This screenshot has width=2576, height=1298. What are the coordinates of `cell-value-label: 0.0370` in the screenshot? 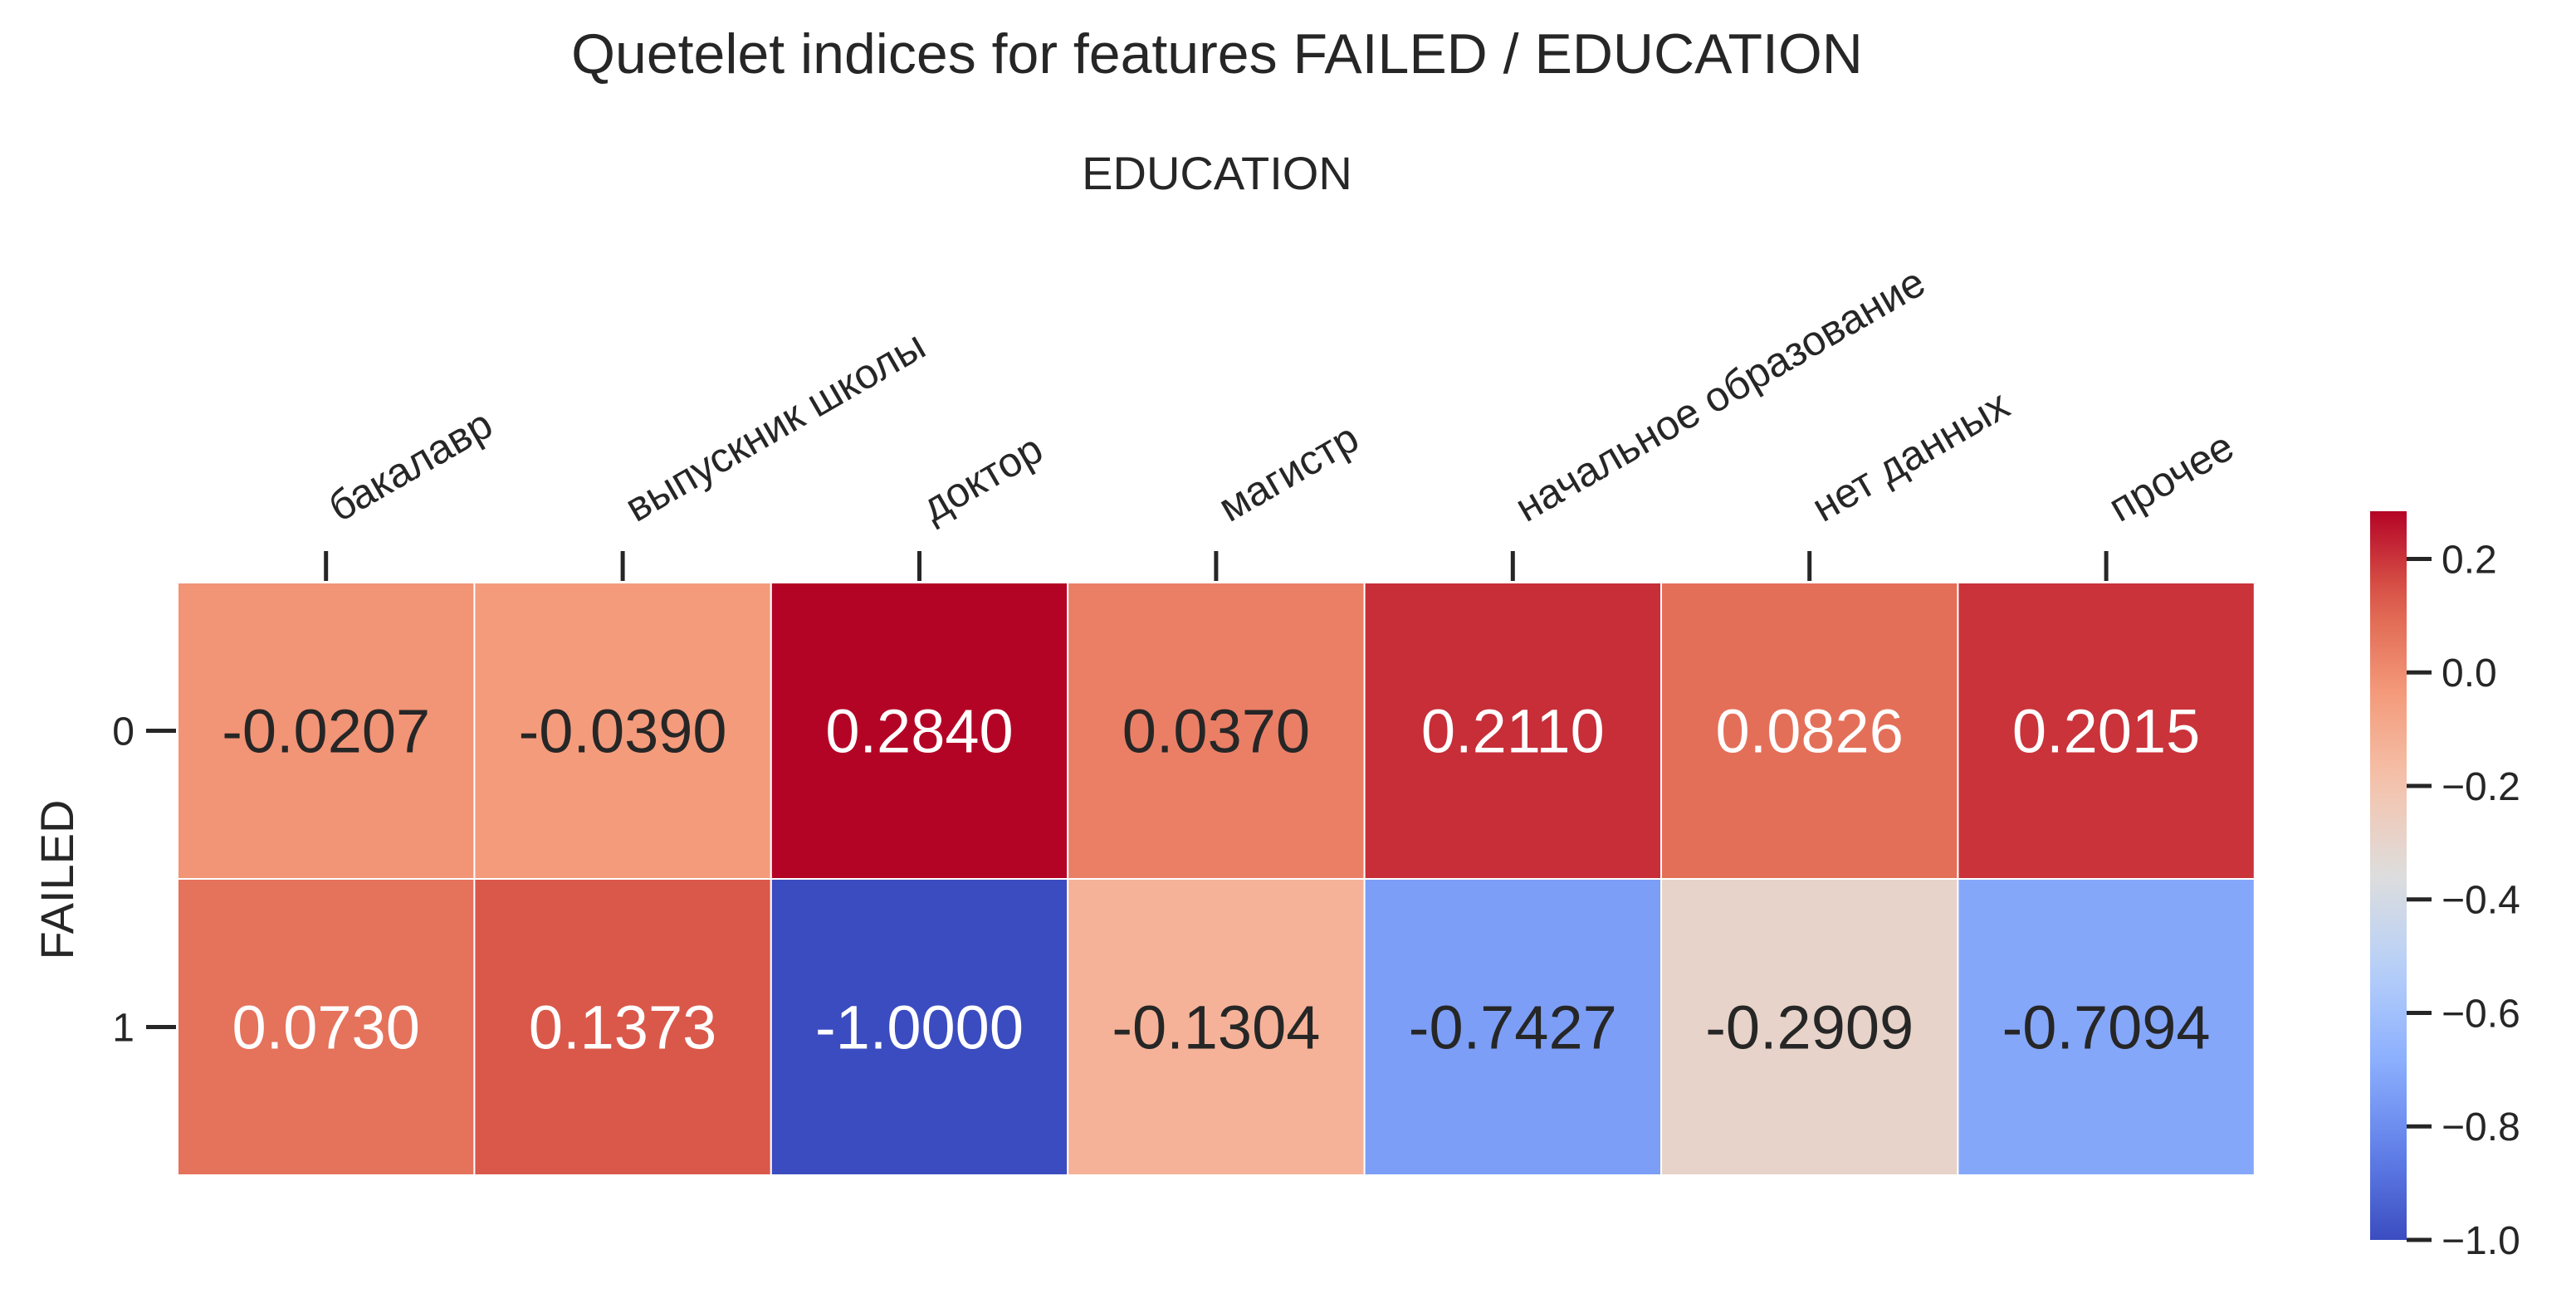 It's located at (1216, 731).